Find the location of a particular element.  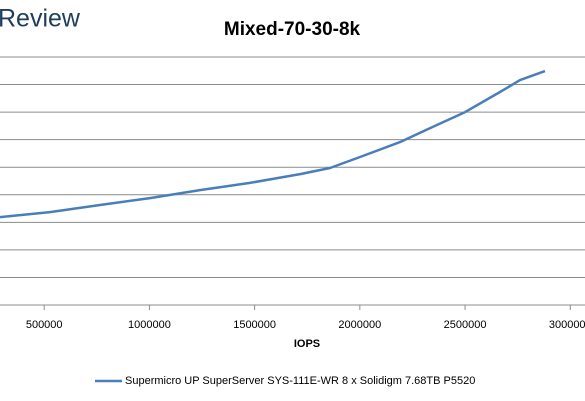

x-tick-label: 1000000 is located at coordinates (149, 325).